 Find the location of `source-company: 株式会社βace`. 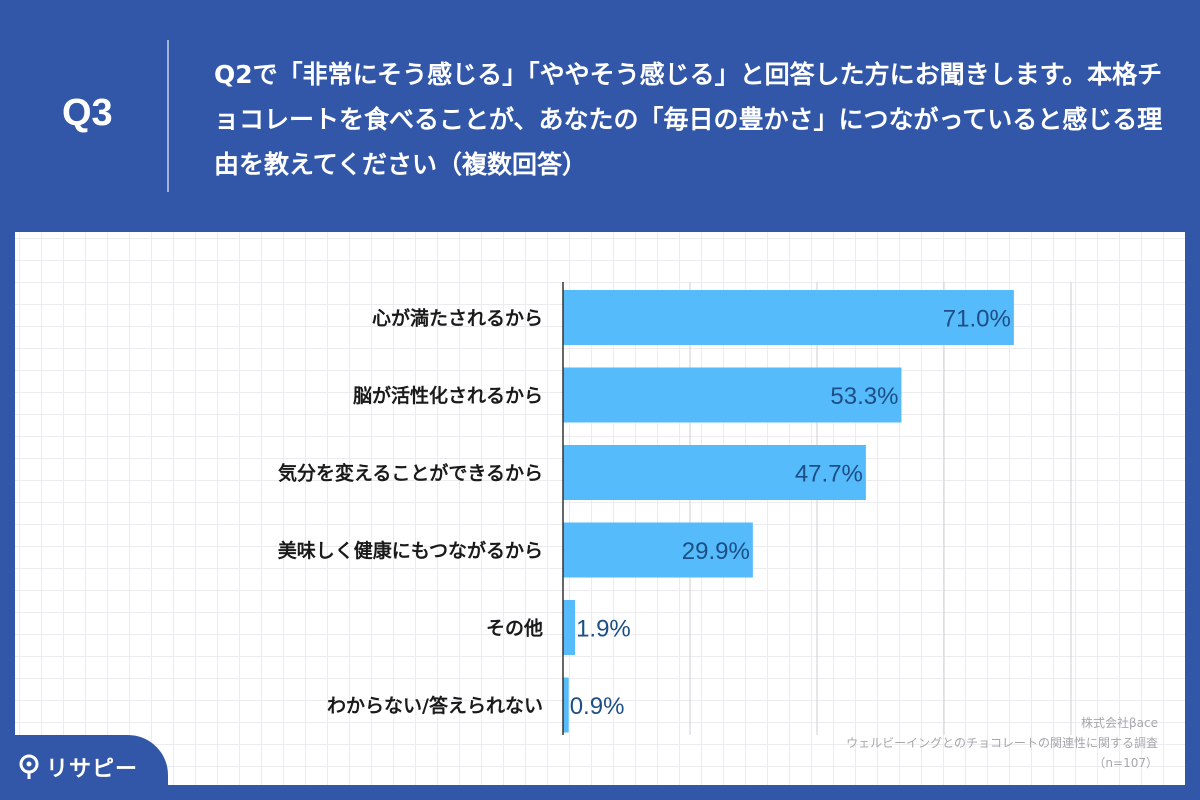

source-company: 株式会社βace is located at coordinates (1119, 723).